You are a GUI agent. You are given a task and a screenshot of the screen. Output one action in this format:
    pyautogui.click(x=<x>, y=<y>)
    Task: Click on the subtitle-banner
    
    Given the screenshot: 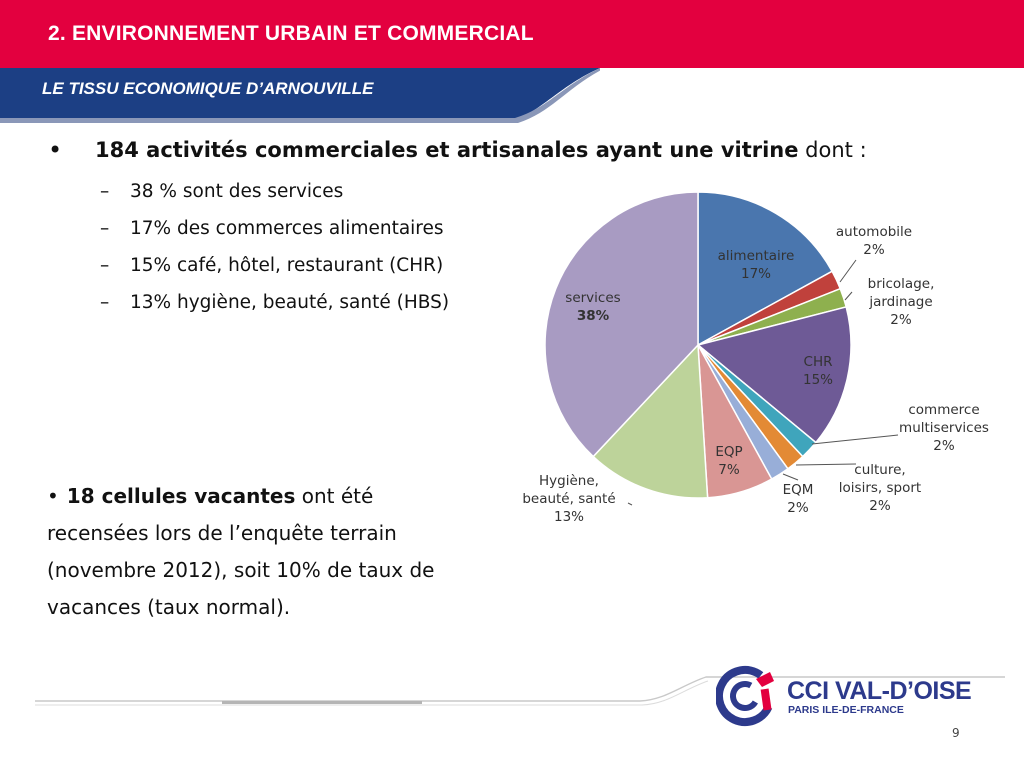 What is the action you would take?
    pyautogui.click(x=300, y=95)
    